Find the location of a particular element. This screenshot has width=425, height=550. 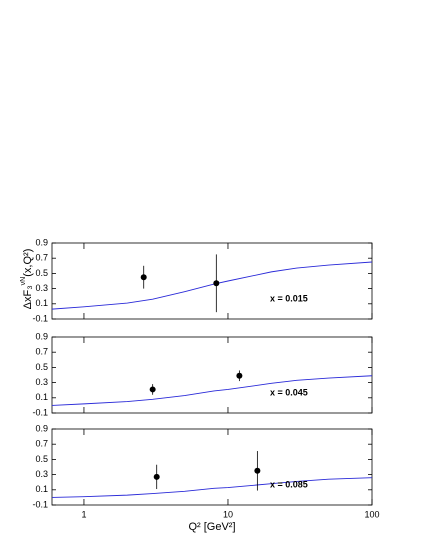

y-axis-label-part: (x,Q²) is located at coordinates (28, 263).